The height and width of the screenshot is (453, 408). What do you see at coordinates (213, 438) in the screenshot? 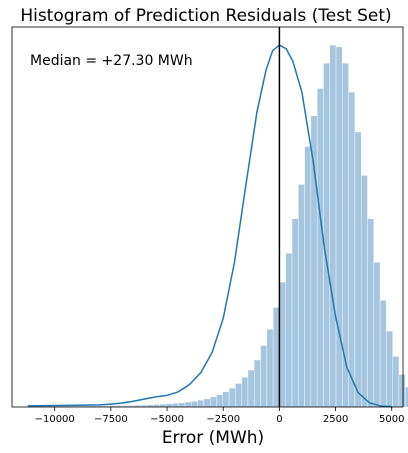
I see `x-axis-label: Error (MWh)` at bounding box center [213, 438].